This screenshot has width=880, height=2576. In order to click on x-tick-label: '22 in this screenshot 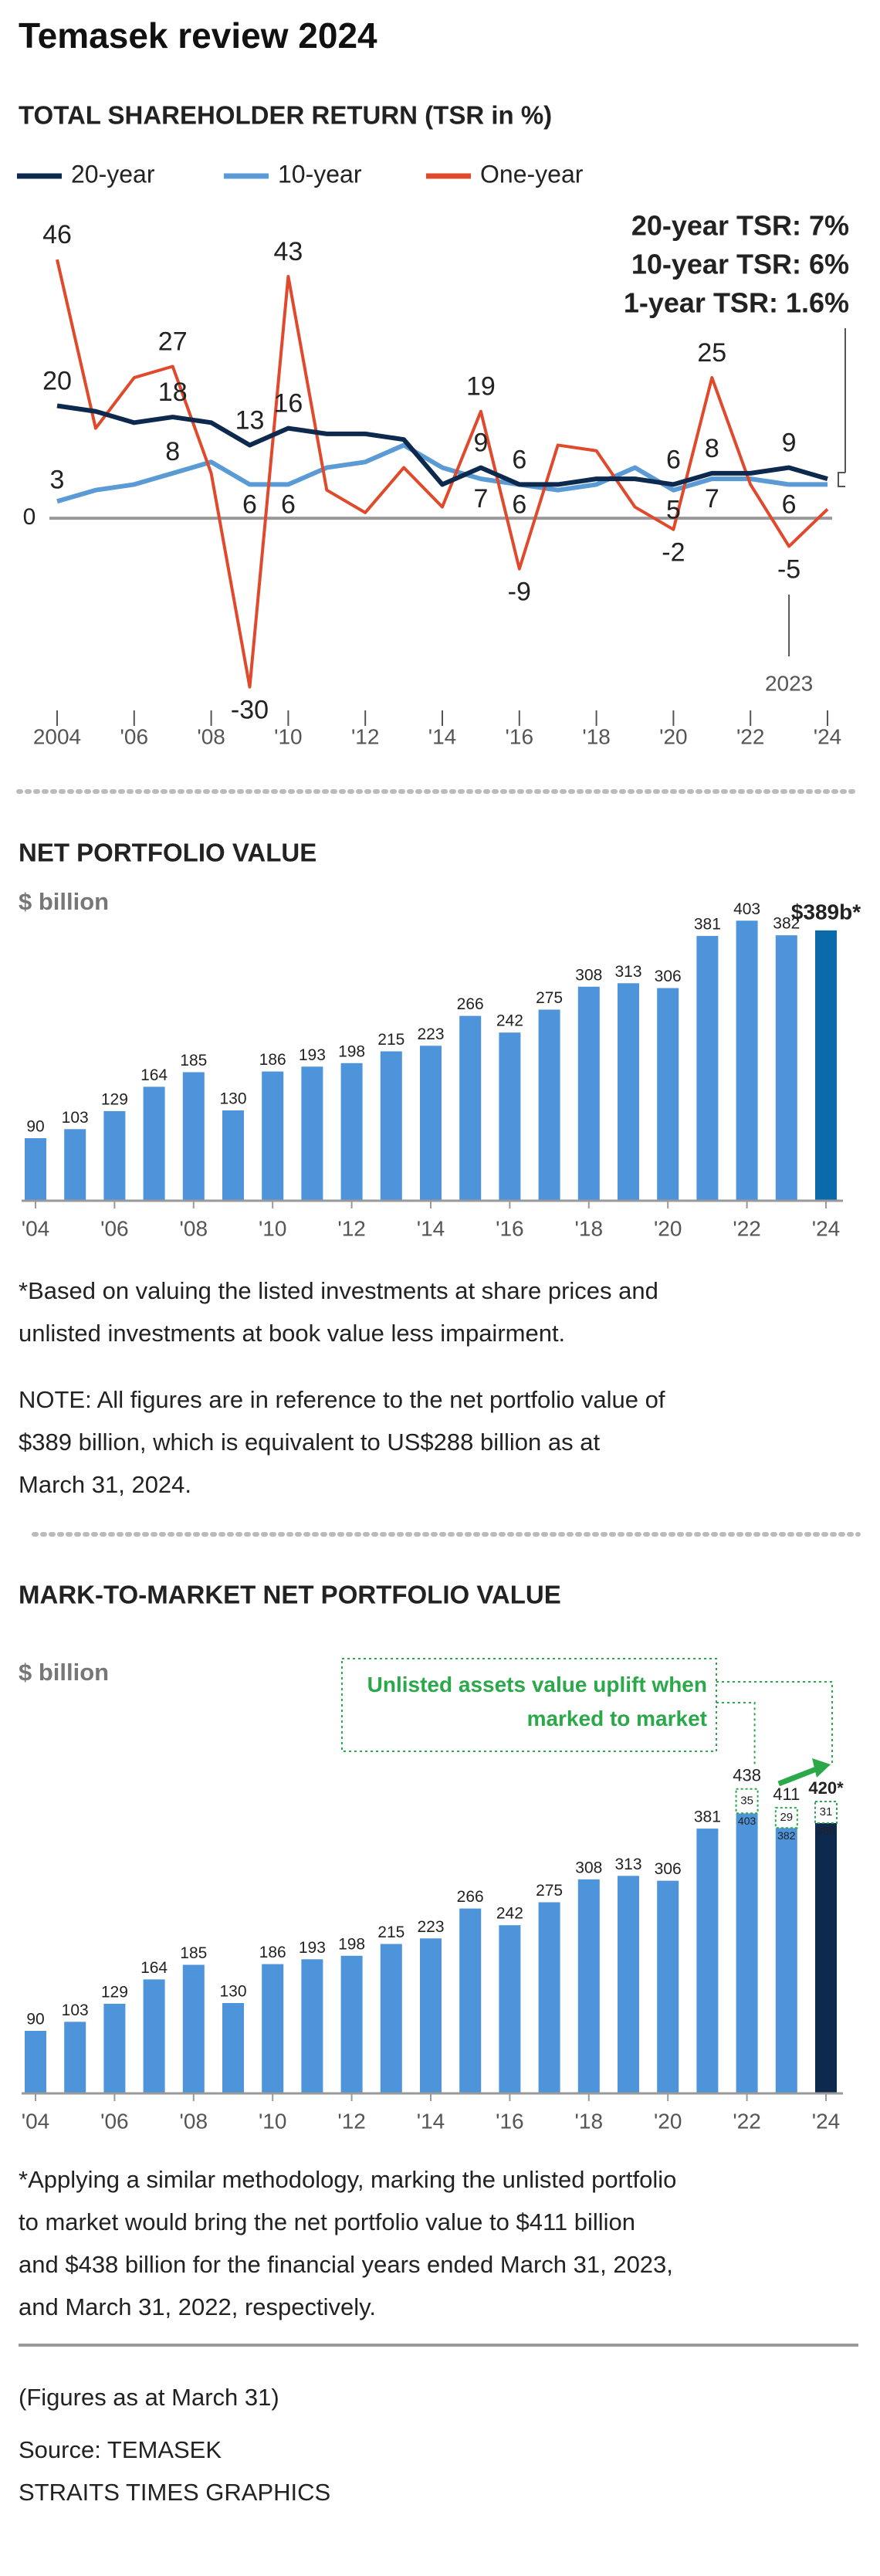, I will do `click(747, 2121)`.